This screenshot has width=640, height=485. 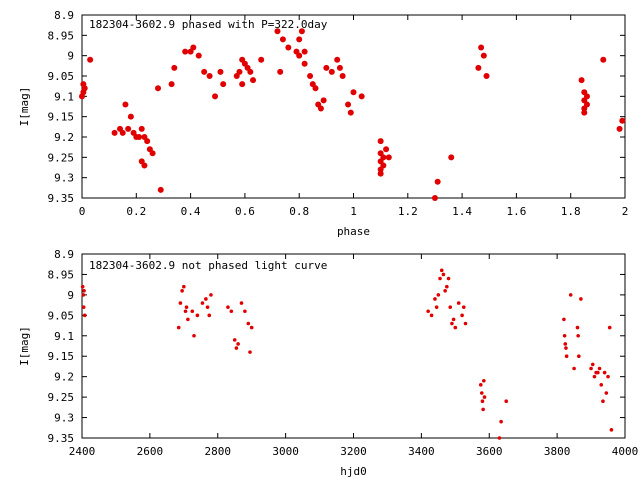 I want to click on x-axis-label: phase, so click(x=353, y=231).